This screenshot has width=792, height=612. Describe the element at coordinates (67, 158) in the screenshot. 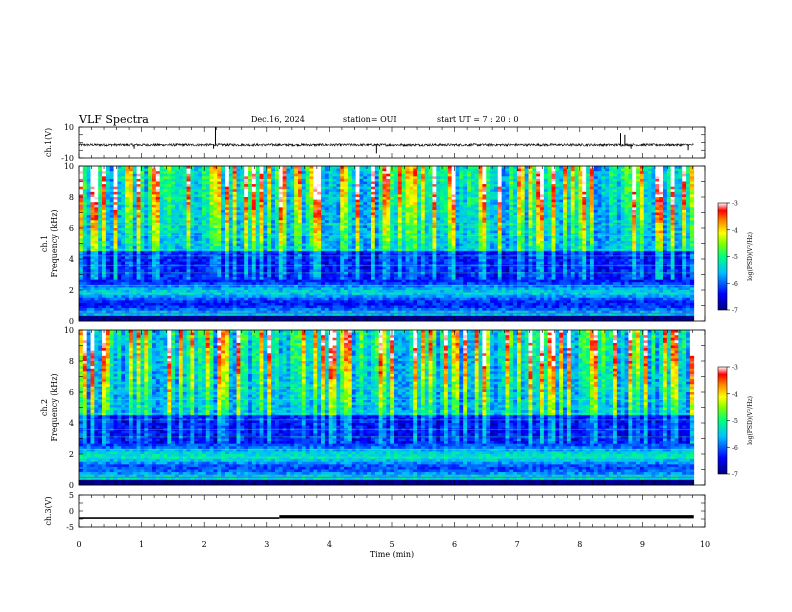

I see `ch1-ytick-label: -10` at that location.